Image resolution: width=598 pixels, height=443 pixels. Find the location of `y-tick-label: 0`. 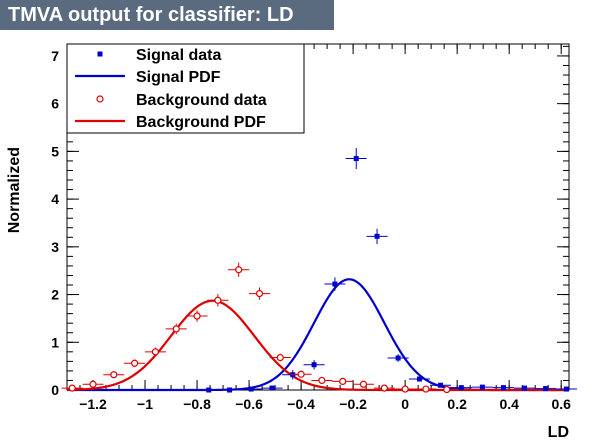

y-tick-label: 0 is located at coordinates (55, 390).